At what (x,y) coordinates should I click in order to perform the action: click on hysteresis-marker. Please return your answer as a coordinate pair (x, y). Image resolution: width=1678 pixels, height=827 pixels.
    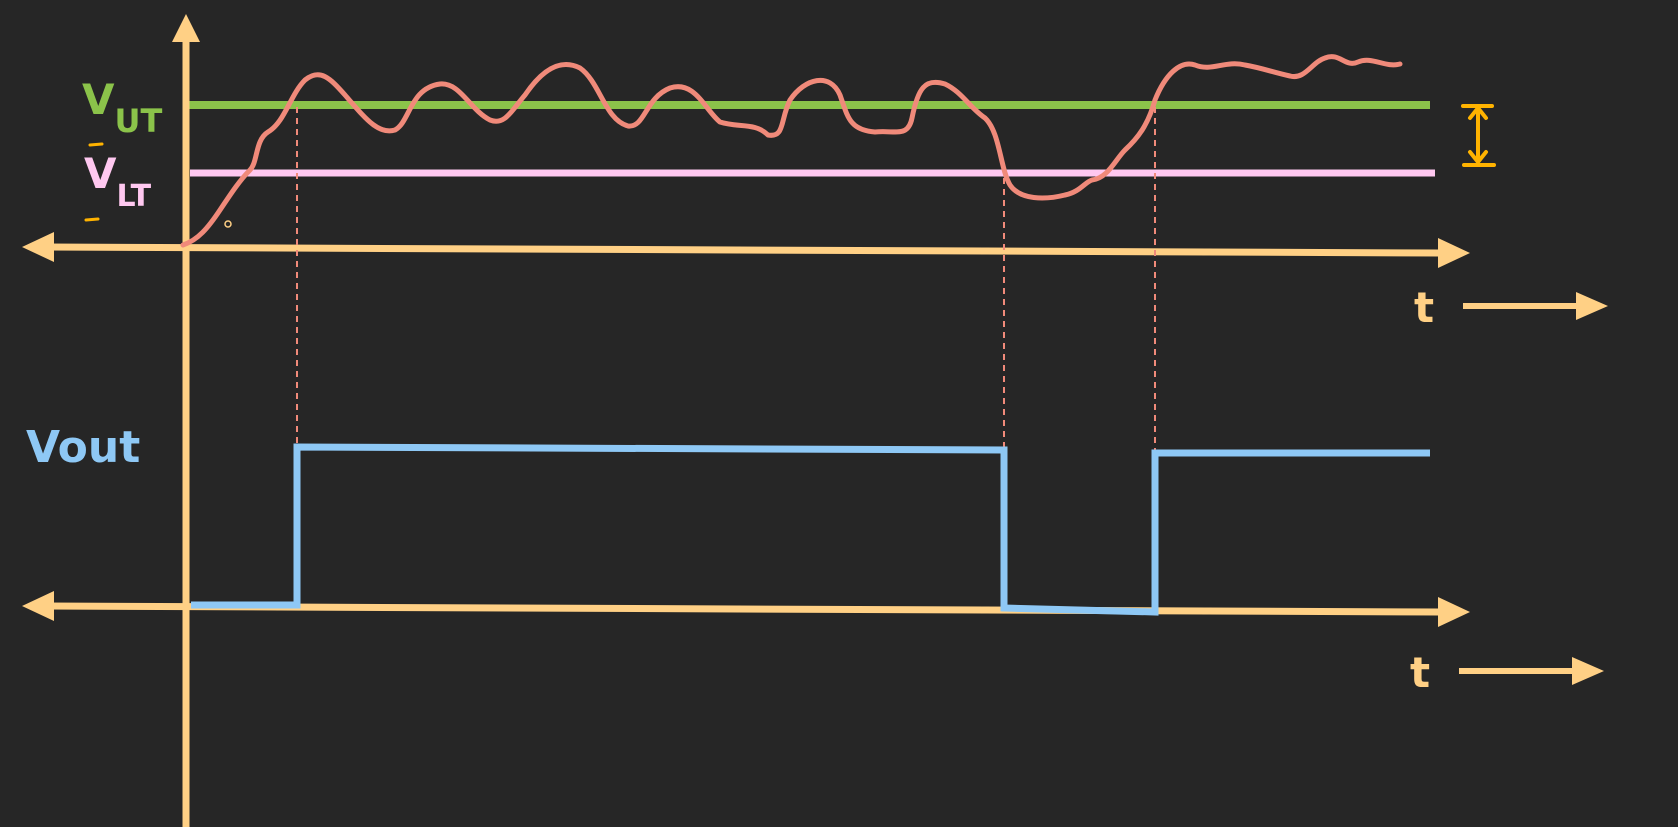
    Looking at the image, I should click on (1478, 135).